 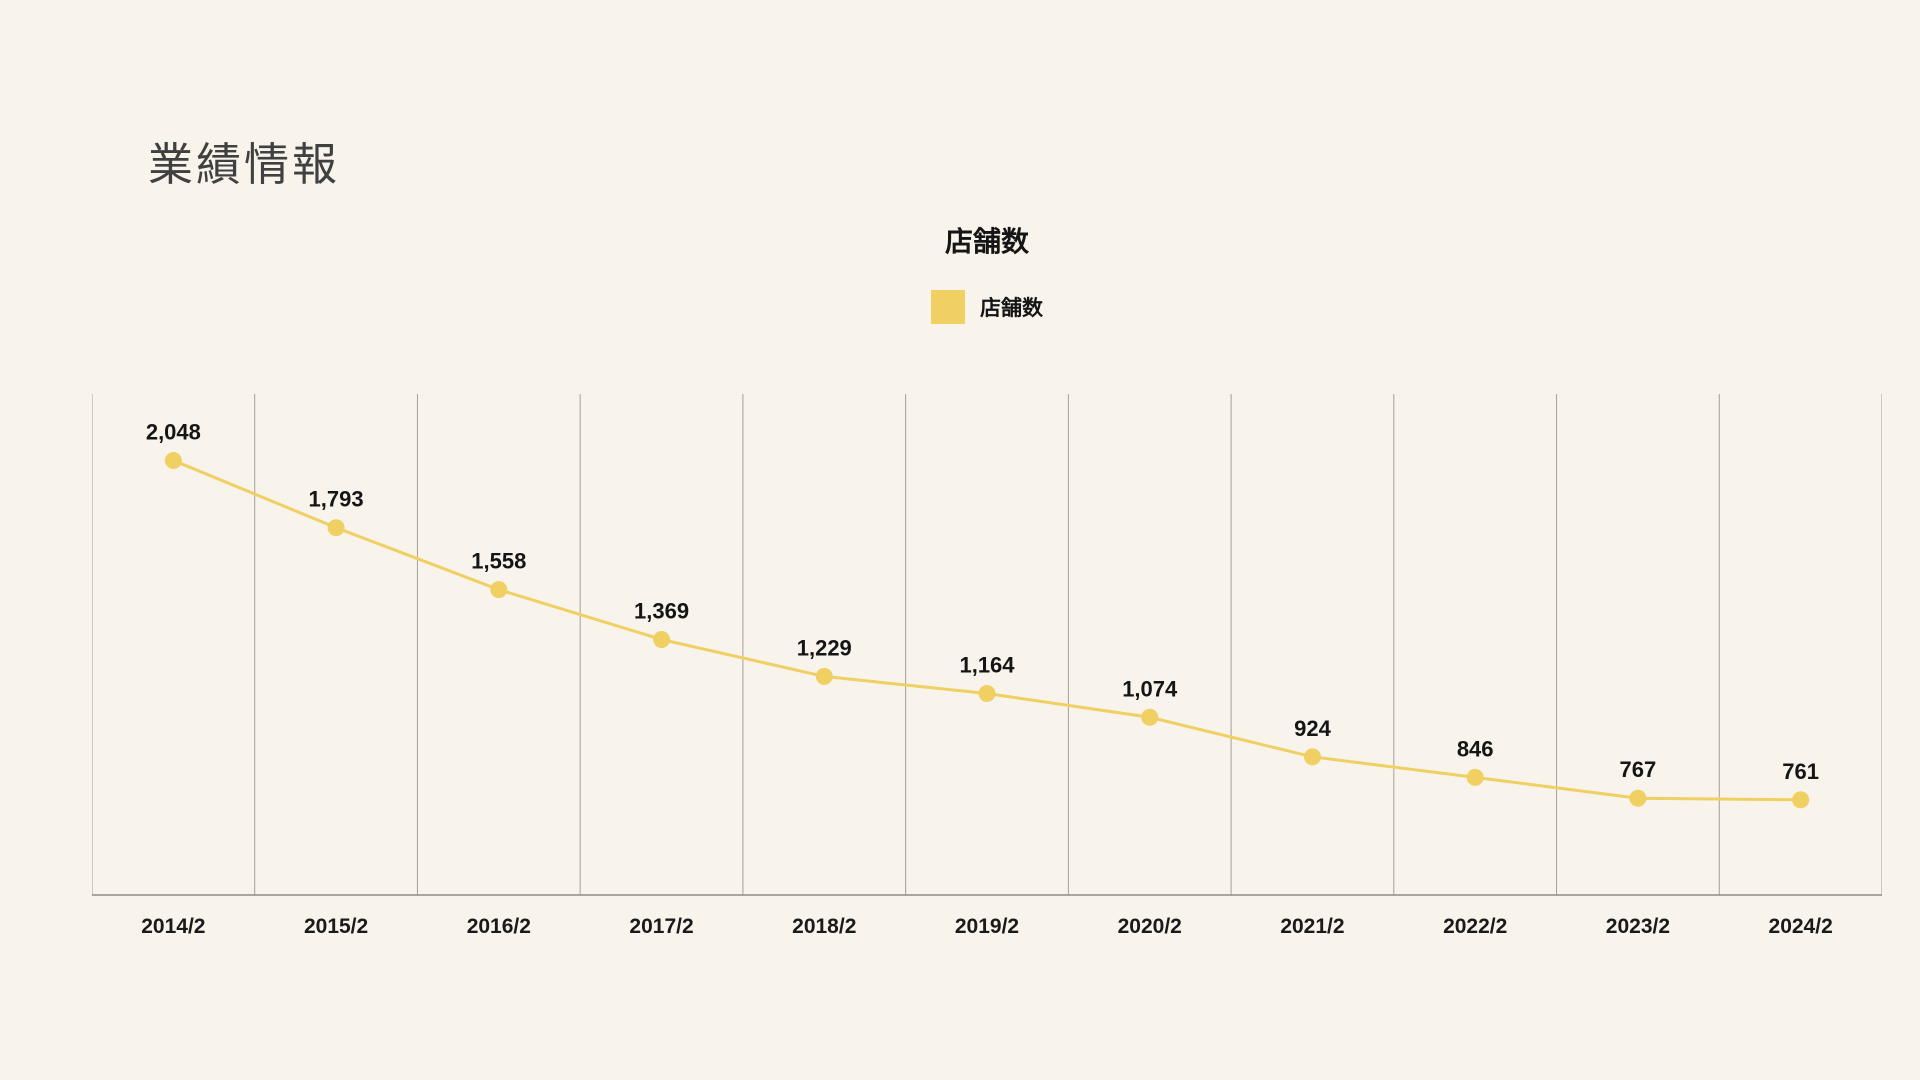 What do you see at coordinates (661, 610) in the screenshot?
I see `data-label: 1,369` at bounding box center [661, 610].